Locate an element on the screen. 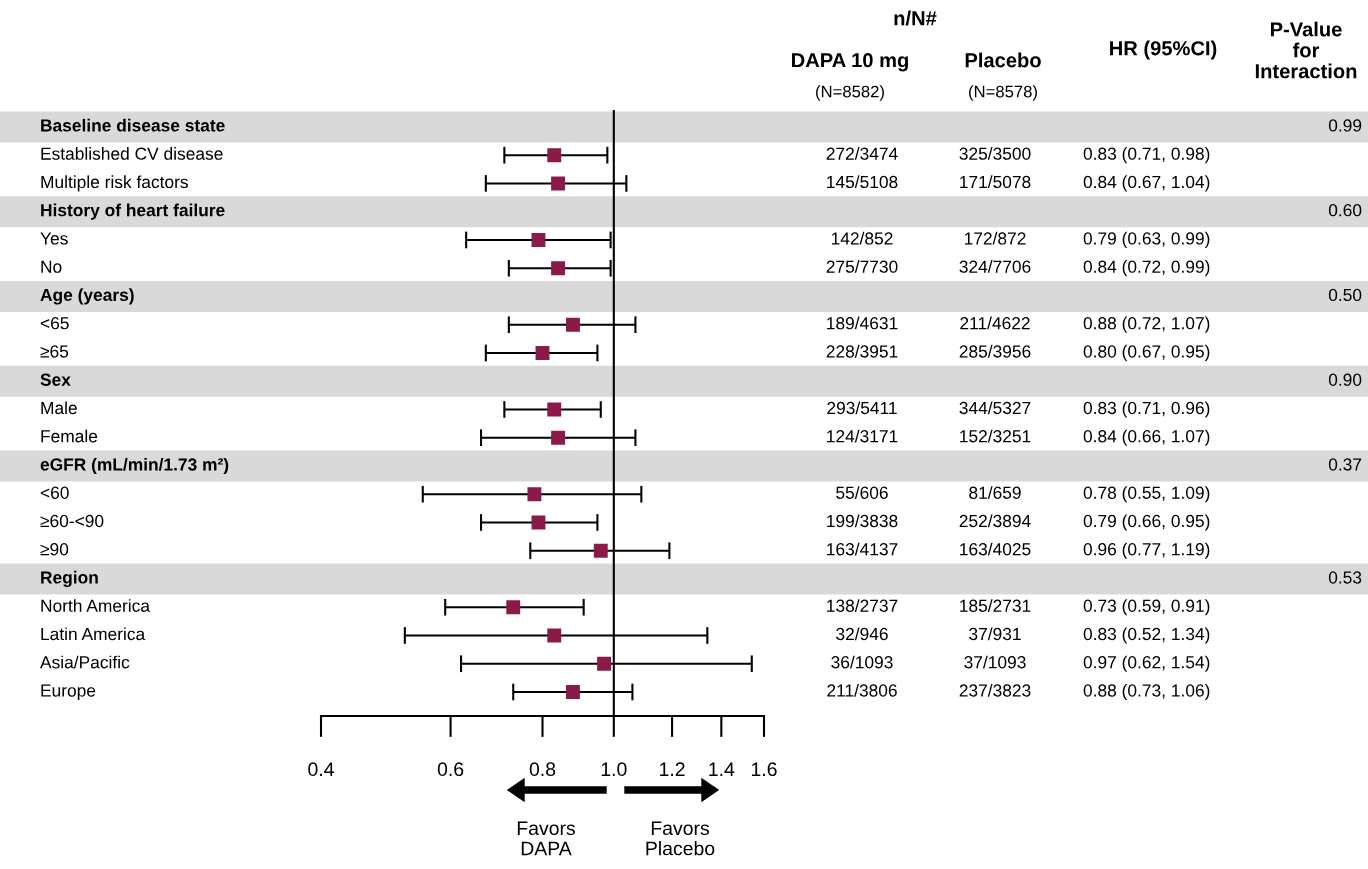 This screenshot has width=1368, height=869. data-label: 0.79 (0.63, 0.99) is located at coordinates (1146, 240).